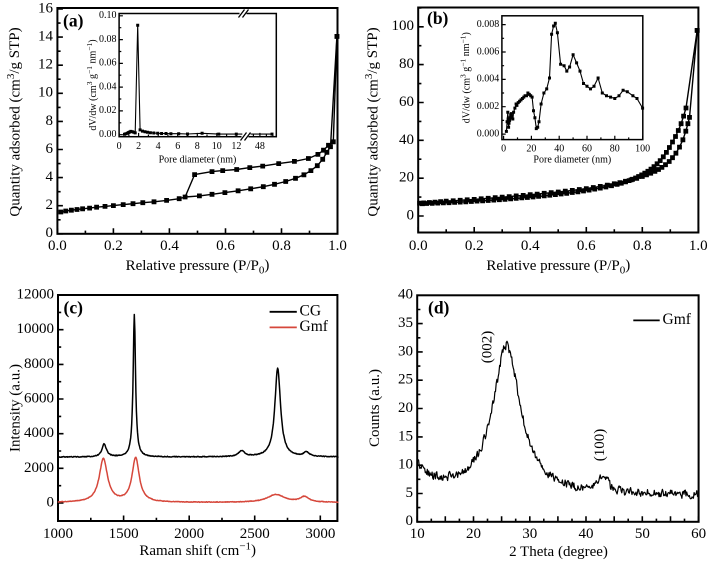 This screenshot has height=565, width=710. What do you see at coordinates (46, 8) in the screenshot?
I see `svg-text: 16` at bounding box center [46, 8].